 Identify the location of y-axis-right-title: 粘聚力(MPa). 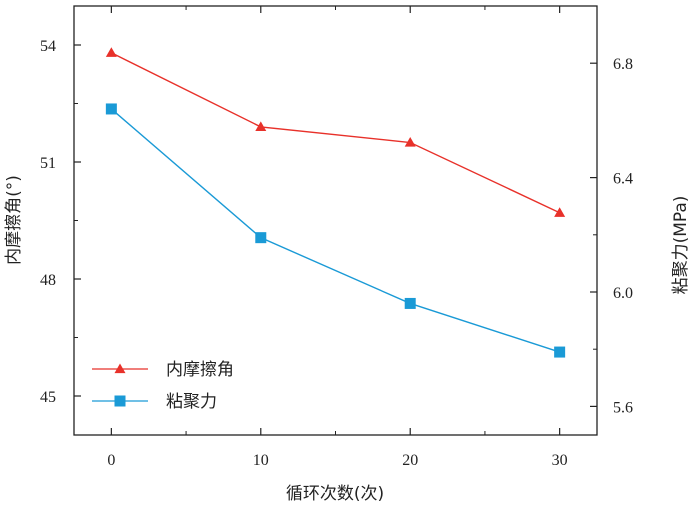
(681, 245).